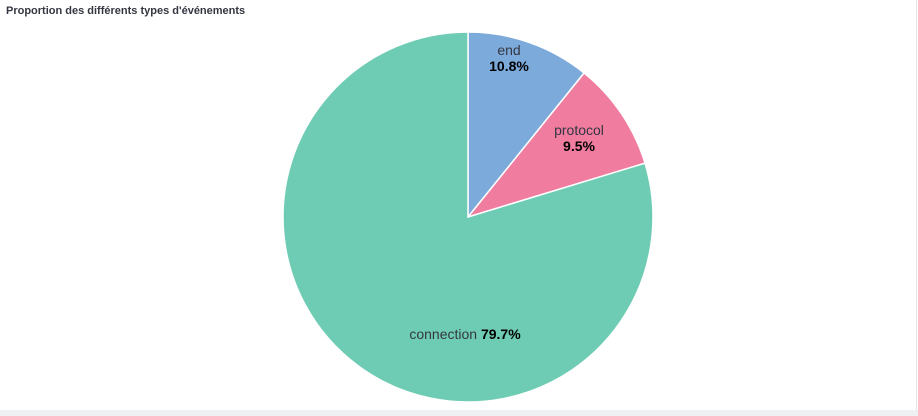 The height and width of the screenshot is (416, 918). I want to click on slice-value-end: 10.8%, so click(509, 66).